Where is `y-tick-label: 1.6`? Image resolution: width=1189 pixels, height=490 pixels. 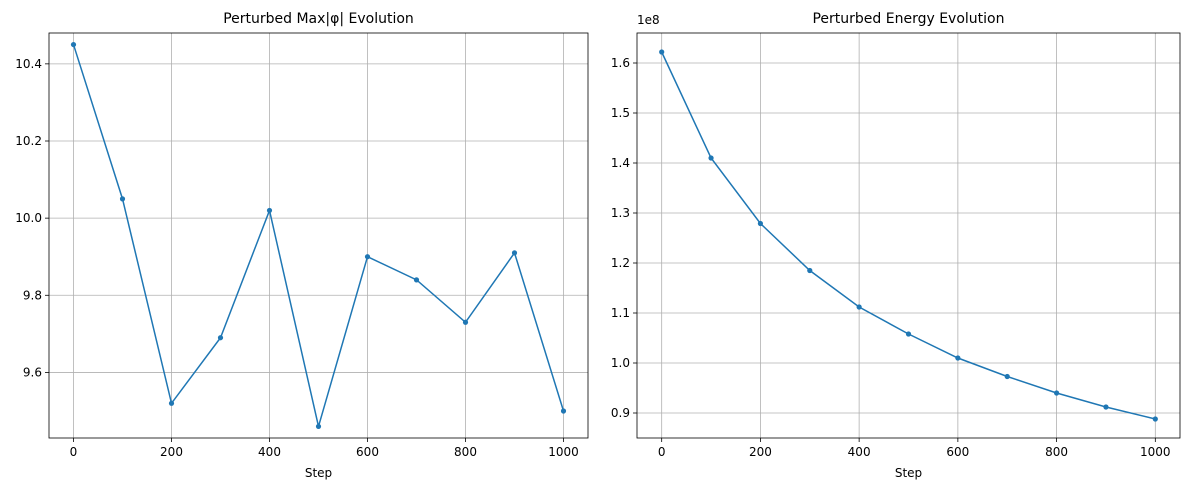 y-tick-label: 1.6 is located at coordinates (620, 63).